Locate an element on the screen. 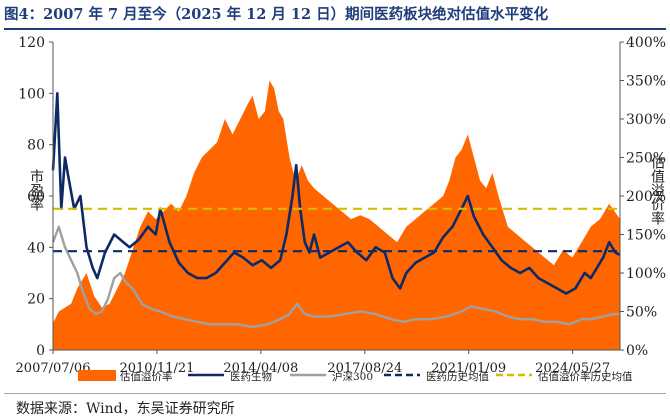  source-rule is located at coordinates (335, 393).